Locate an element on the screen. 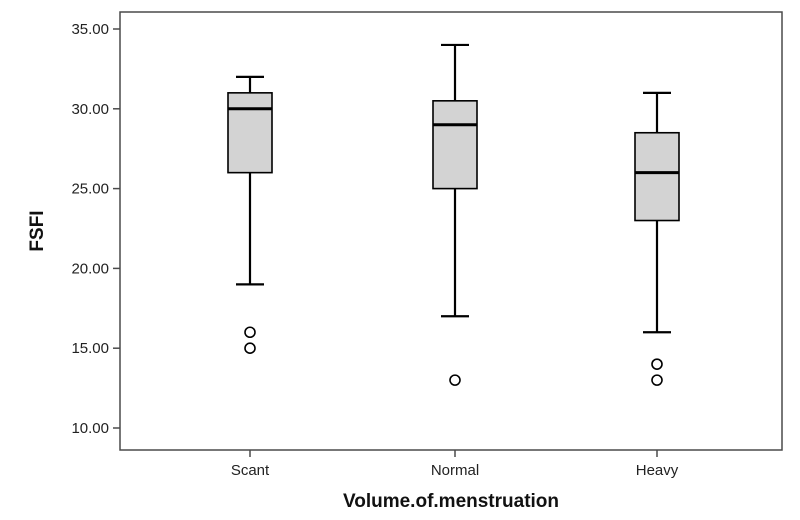 The height and width of the screenshot is (520, 800). y-tick-label: 20.00 is located at coordinates (90, 268).